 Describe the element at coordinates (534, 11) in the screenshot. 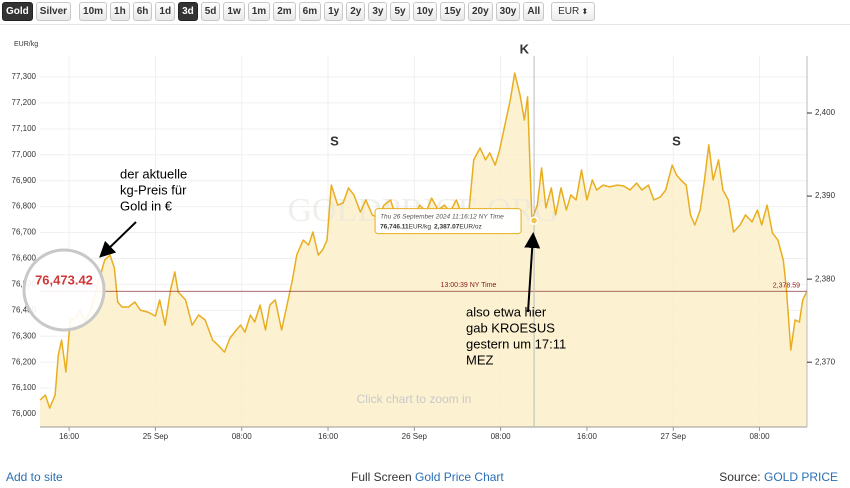

I see `toolbar-button: All` at that location.